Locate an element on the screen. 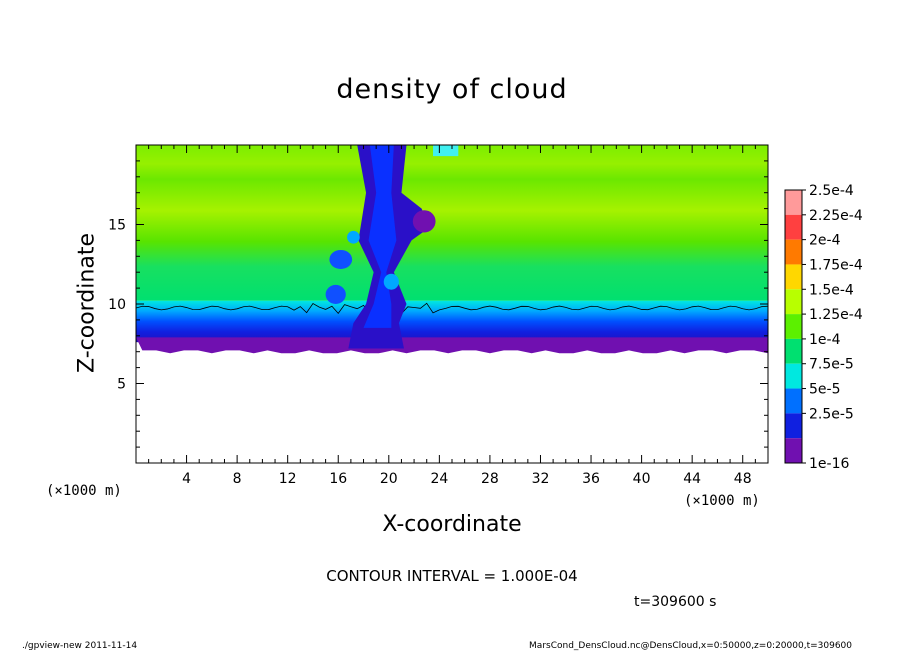 The height and width of the screenshot is (654, 904). footer-left: ./gpview-new 2011-11-14 is located at coordinates (80, 646).